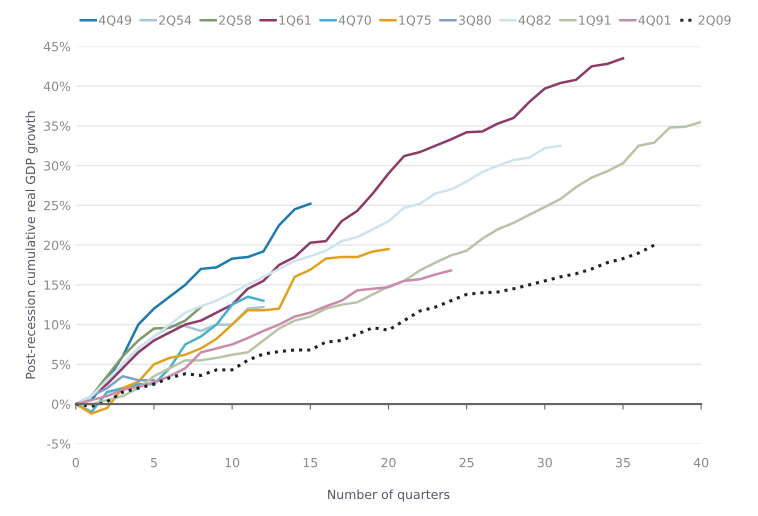 This screenshot has width=758, height=516. Describe the element at coordinates (233, 463) in the screenshot. I see `x-tick-label: 10` at that location.